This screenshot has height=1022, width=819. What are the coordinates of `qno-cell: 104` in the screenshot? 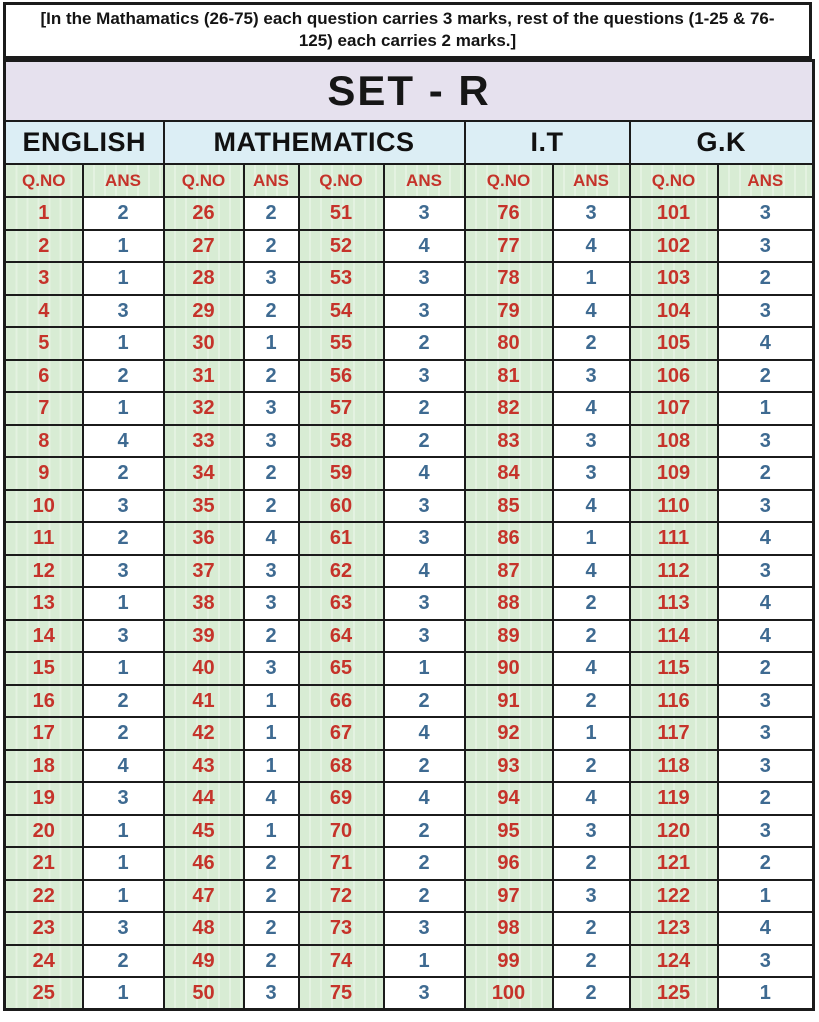 It's located at (673, 311).